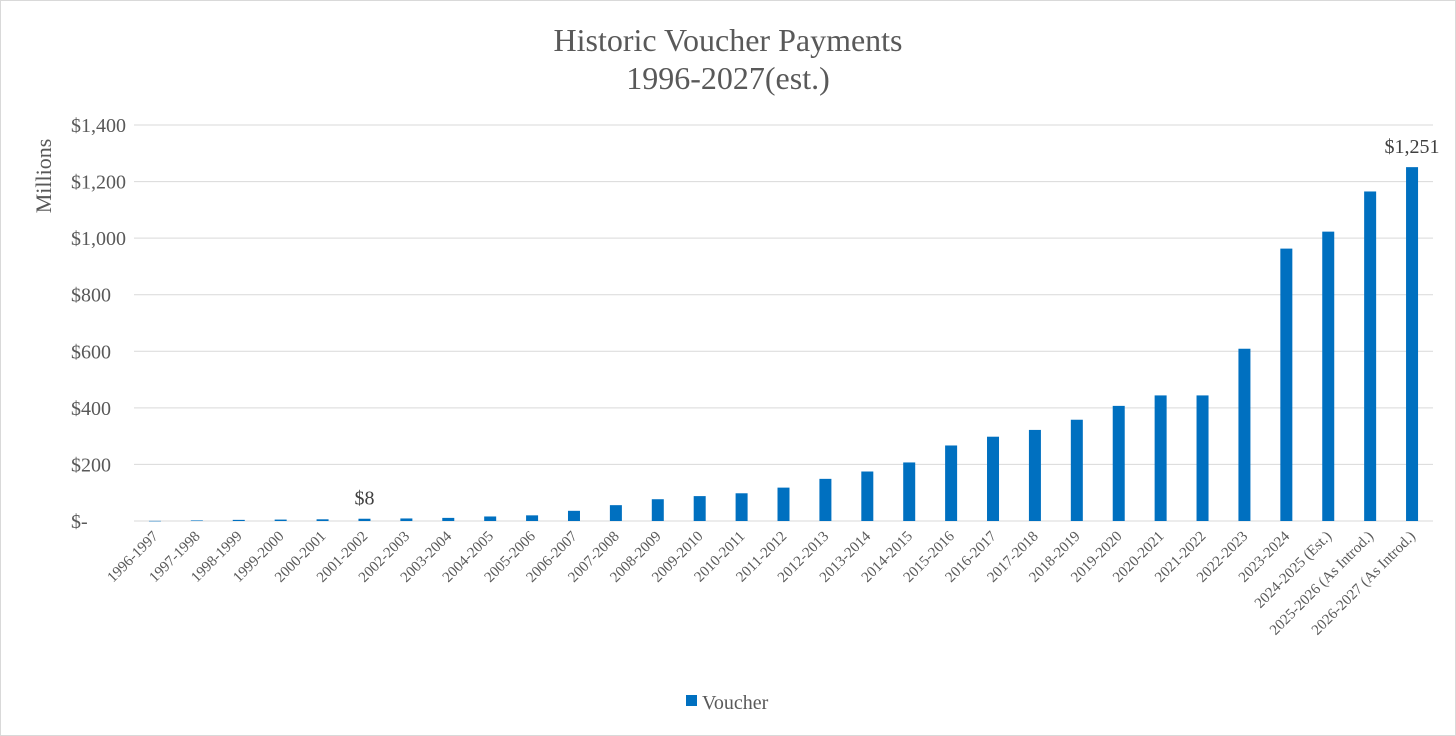  Describe the element at coordinates (91, 409) in the screenshot. I see `y-tick-label: $400` at that location.